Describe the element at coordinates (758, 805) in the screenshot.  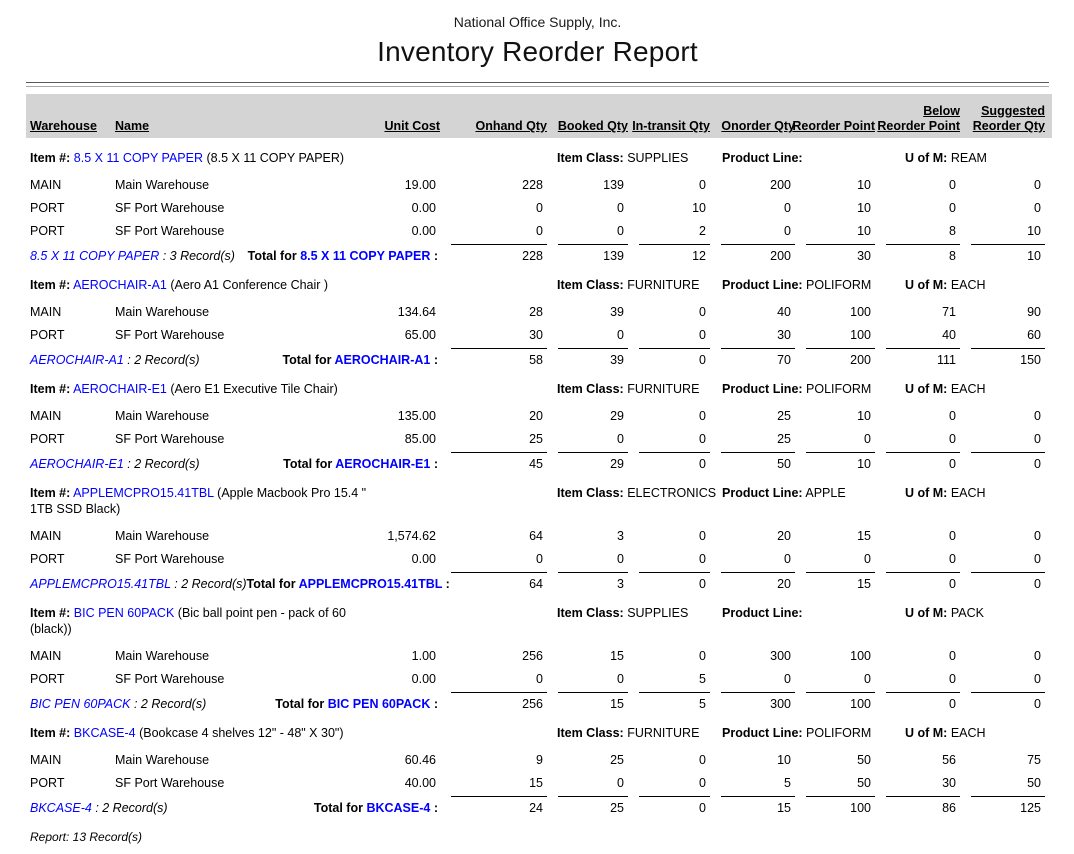
I see `total-onorder-value: 15` at that location.